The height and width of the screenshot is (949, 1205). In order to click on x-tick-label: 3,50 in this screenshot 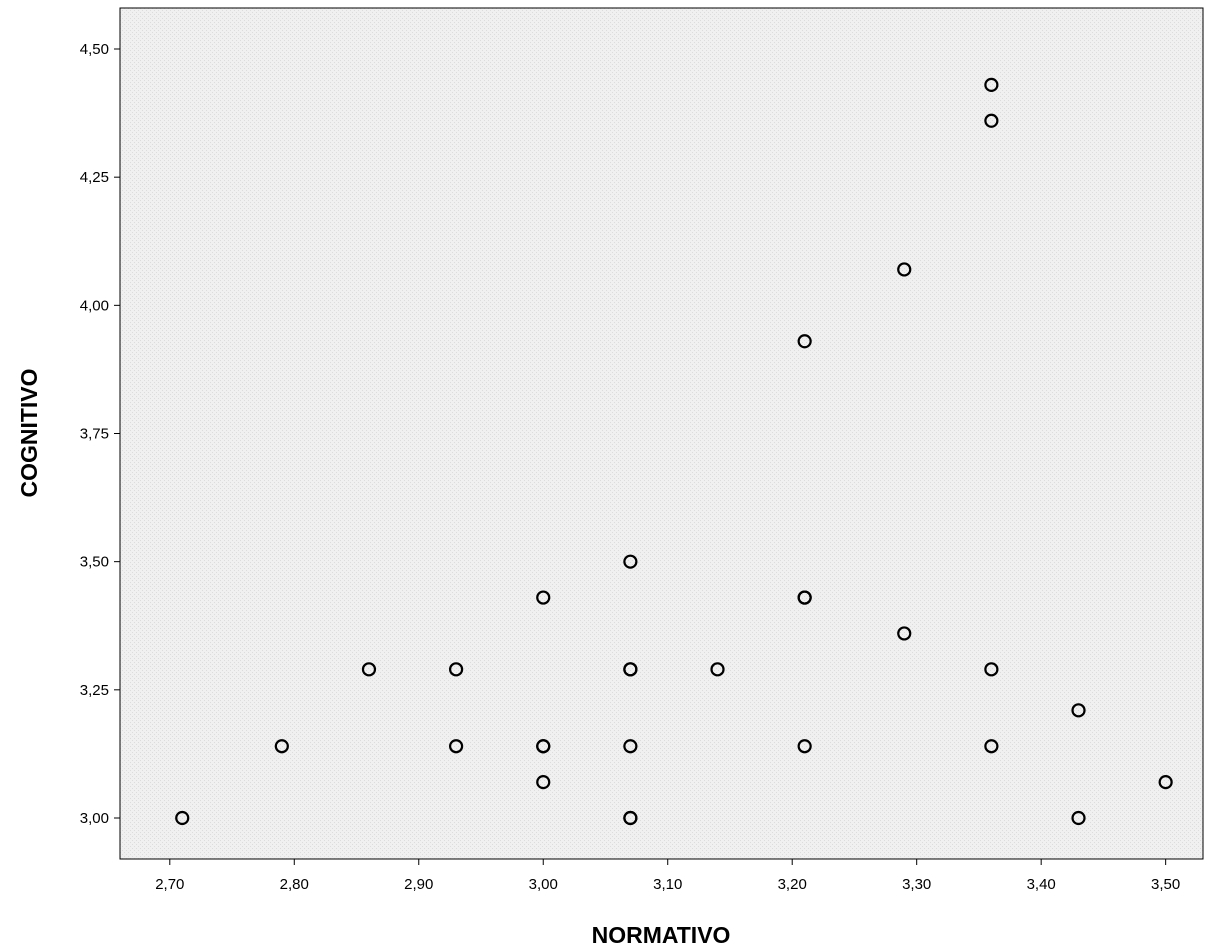, I will do `click(1165, 884)`.